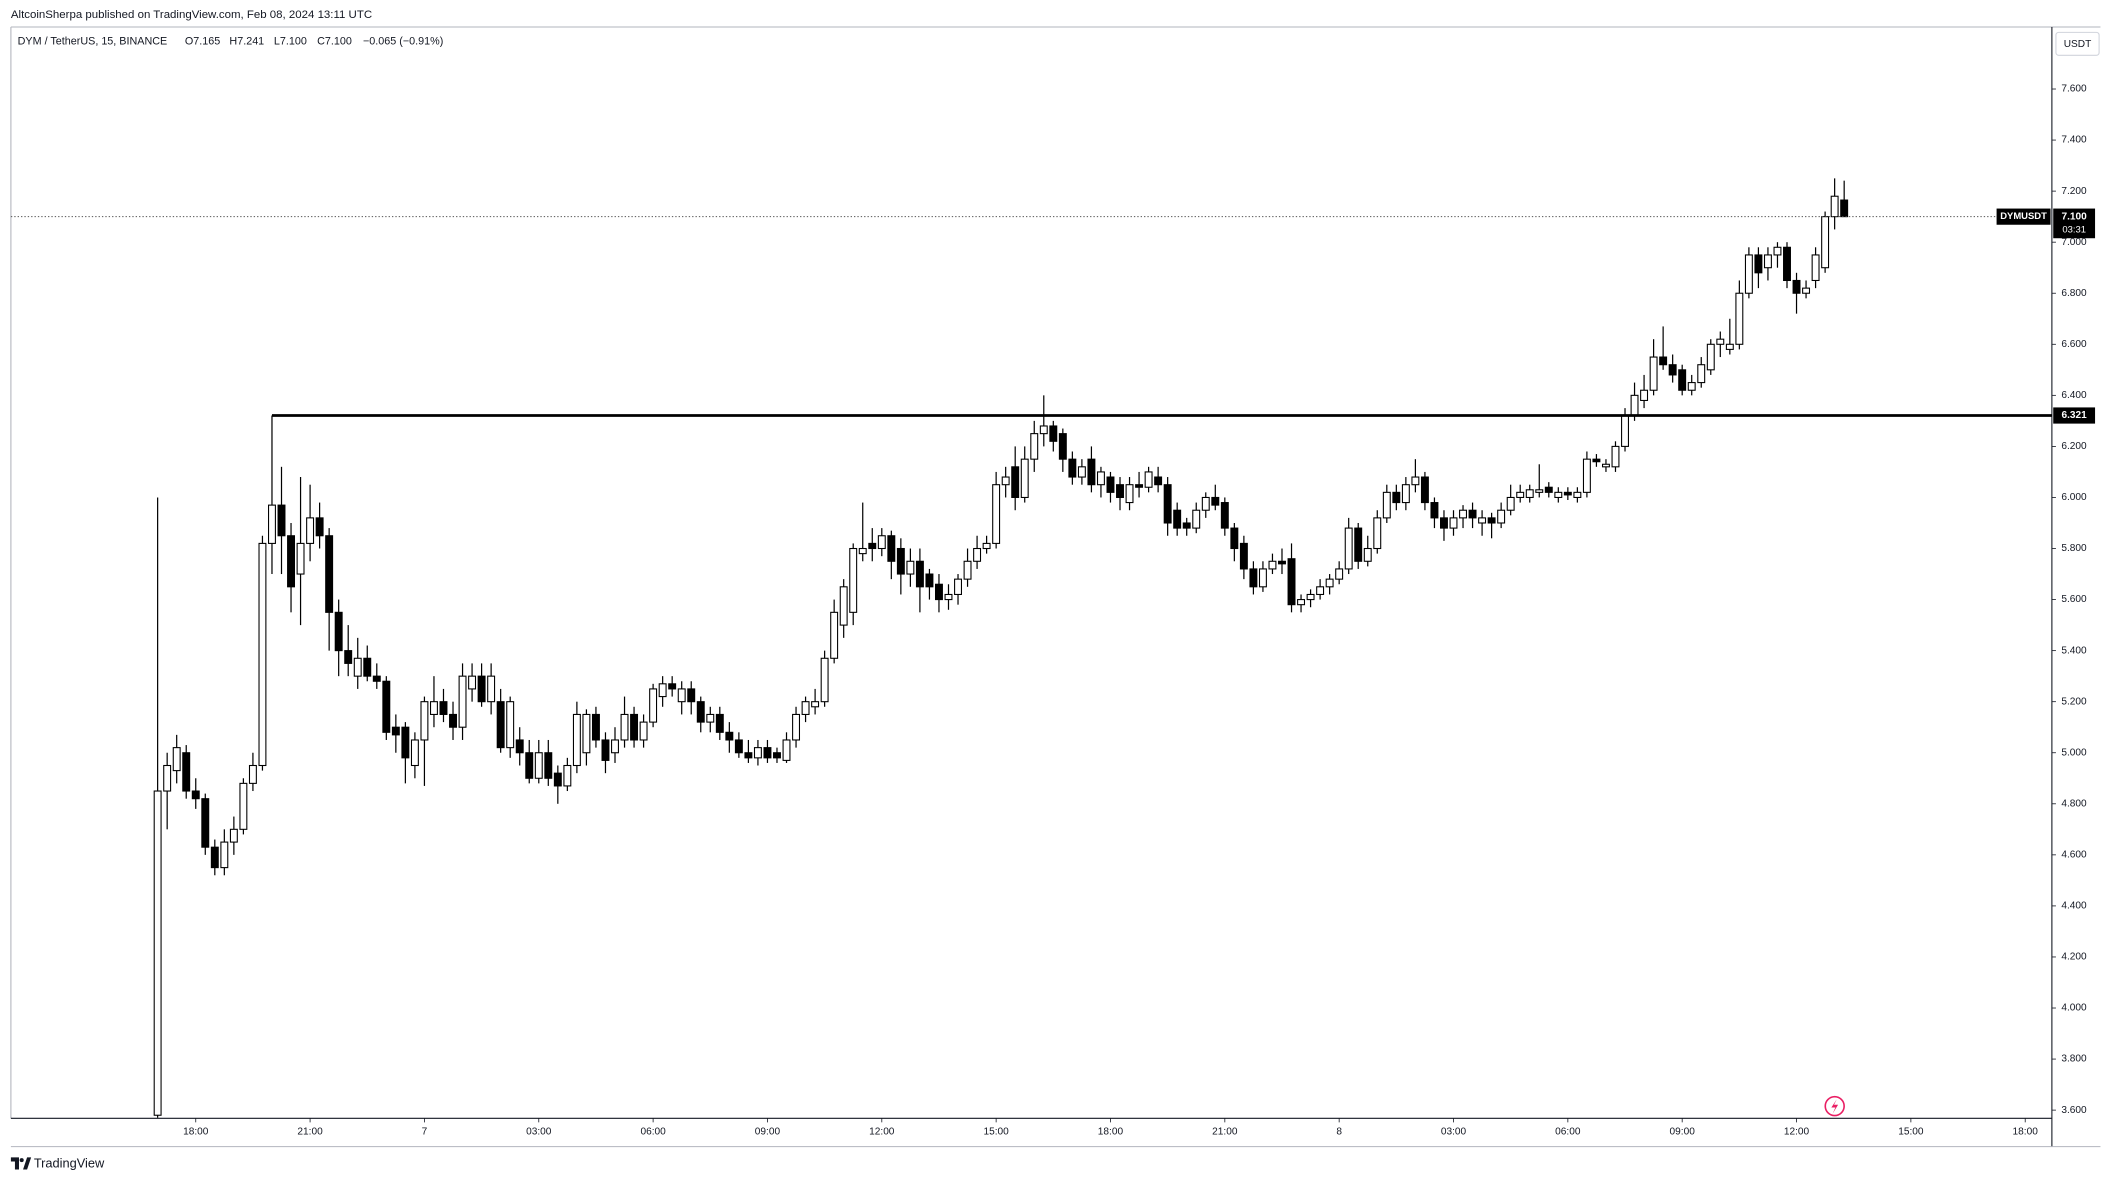 This screenshot has width=2110, height=1179. Describe the element at coordinates (2074, 415) in the screenshot. I see `level-badge` at that location.